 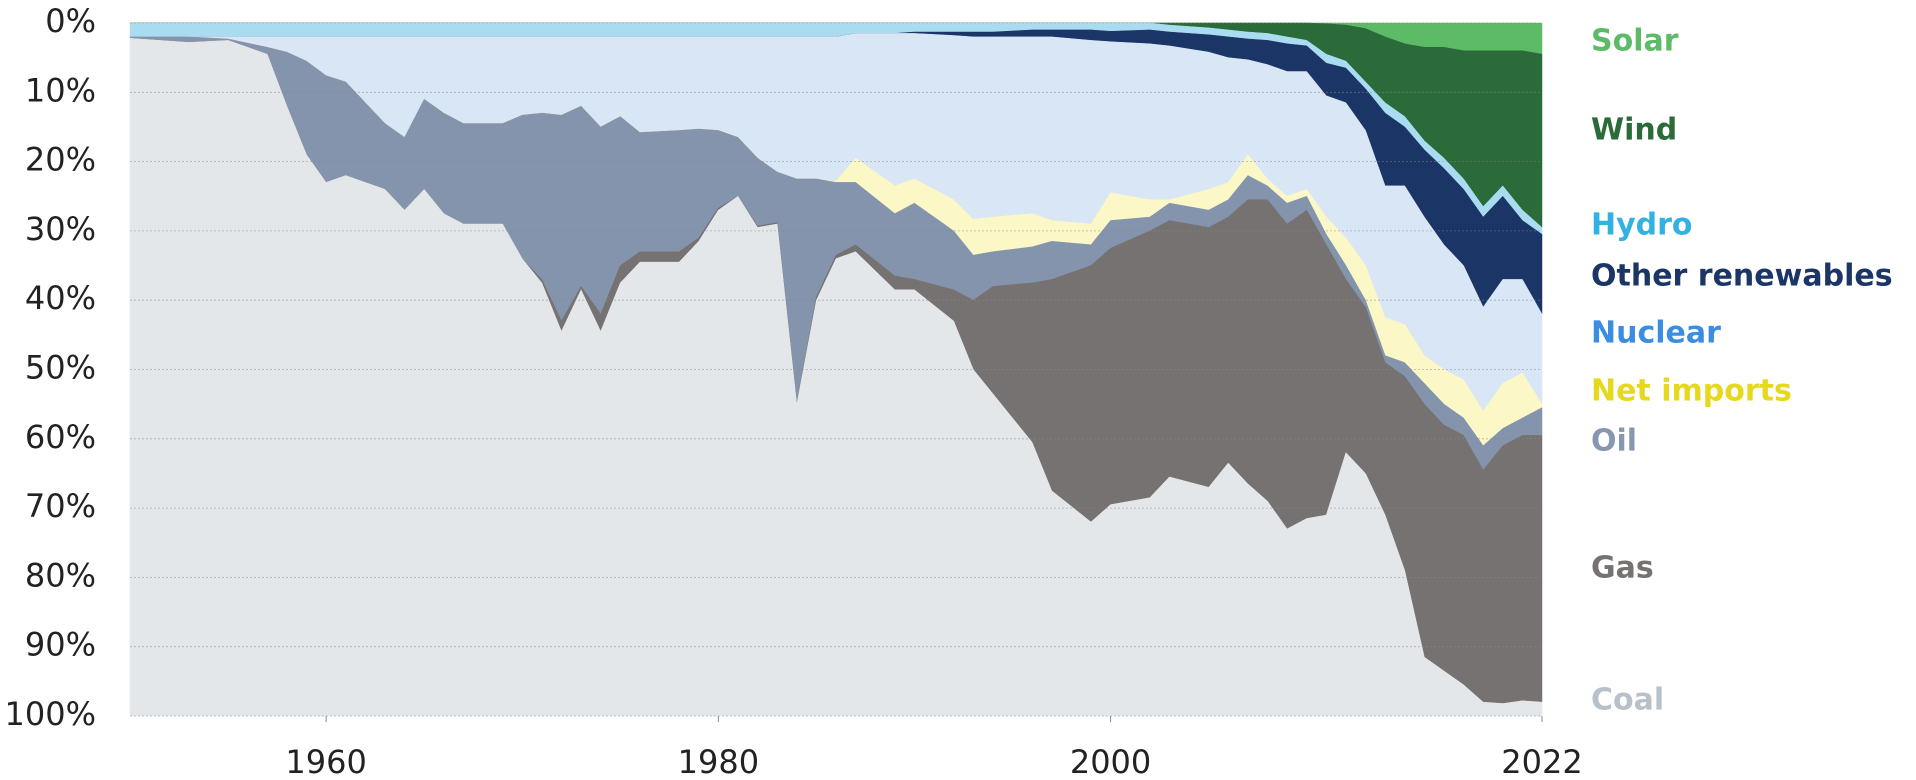 I want to click on y-tick-label: 70%, so click(x=60, y=506).